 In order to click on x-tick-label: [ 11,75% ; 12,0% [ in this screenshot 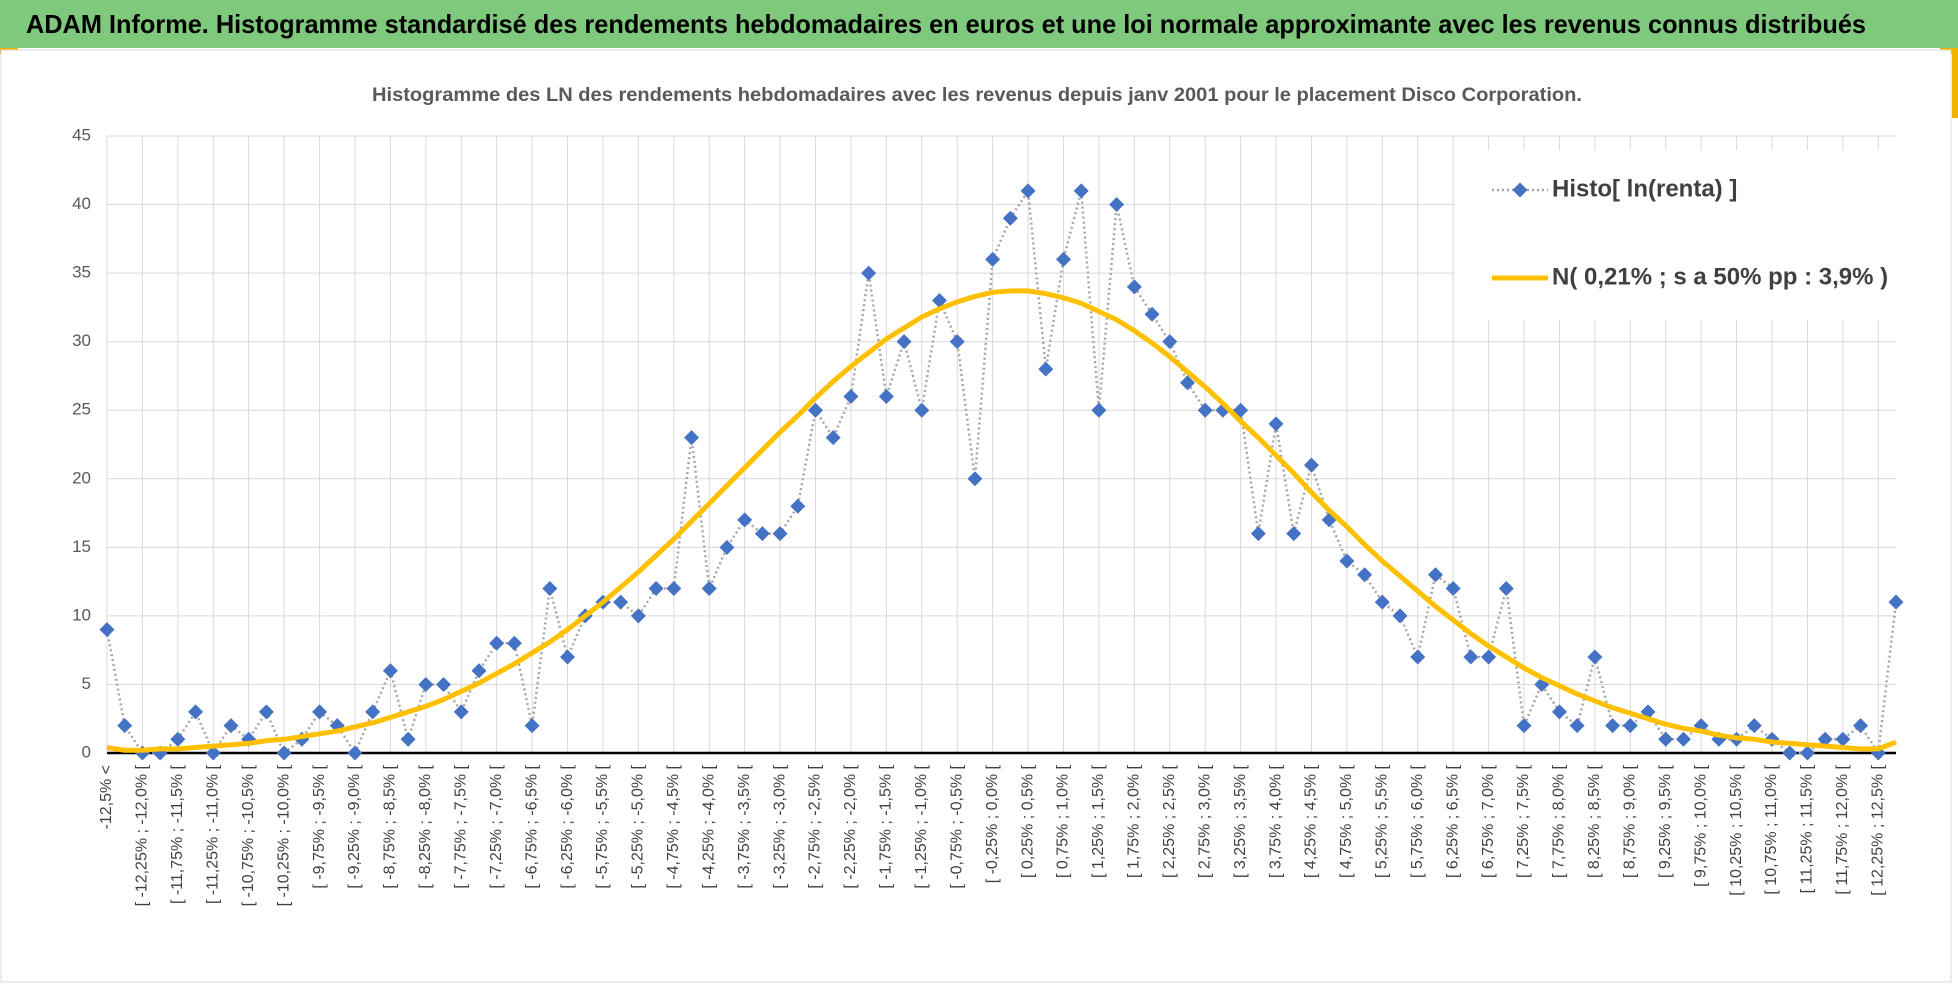, I will do `click(1842, 829)`.